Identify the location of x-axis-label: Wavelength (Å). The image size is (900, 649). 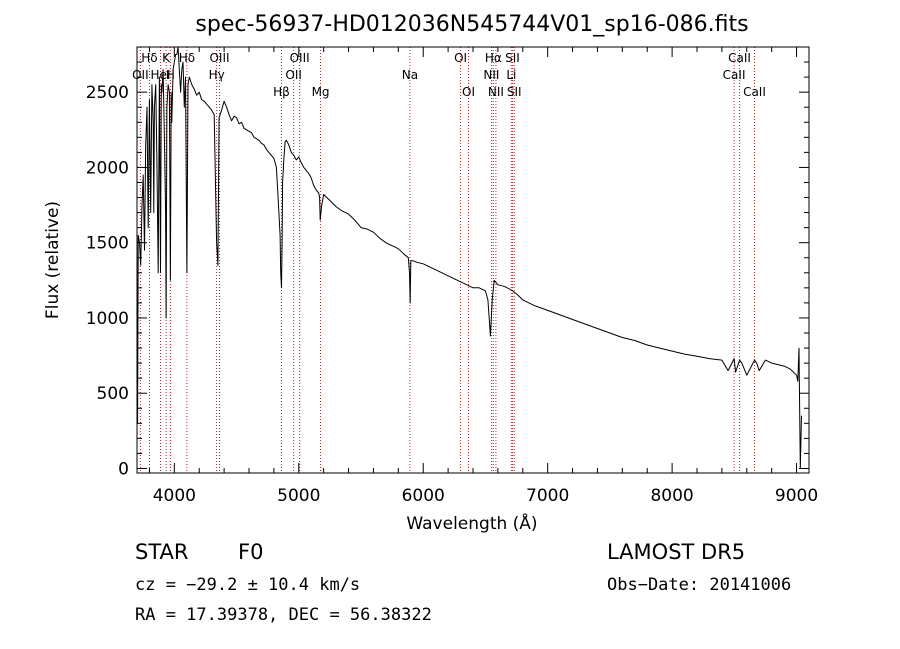
(471, 523).